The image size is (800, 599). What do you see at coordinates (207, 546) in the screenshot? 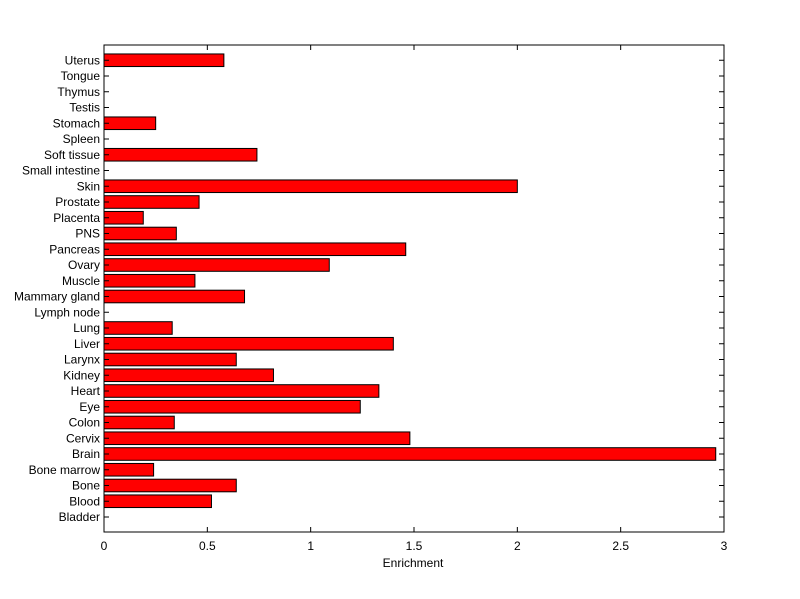
I see `x-tick-label-1: 0.5` at bounding box center [207, 546].